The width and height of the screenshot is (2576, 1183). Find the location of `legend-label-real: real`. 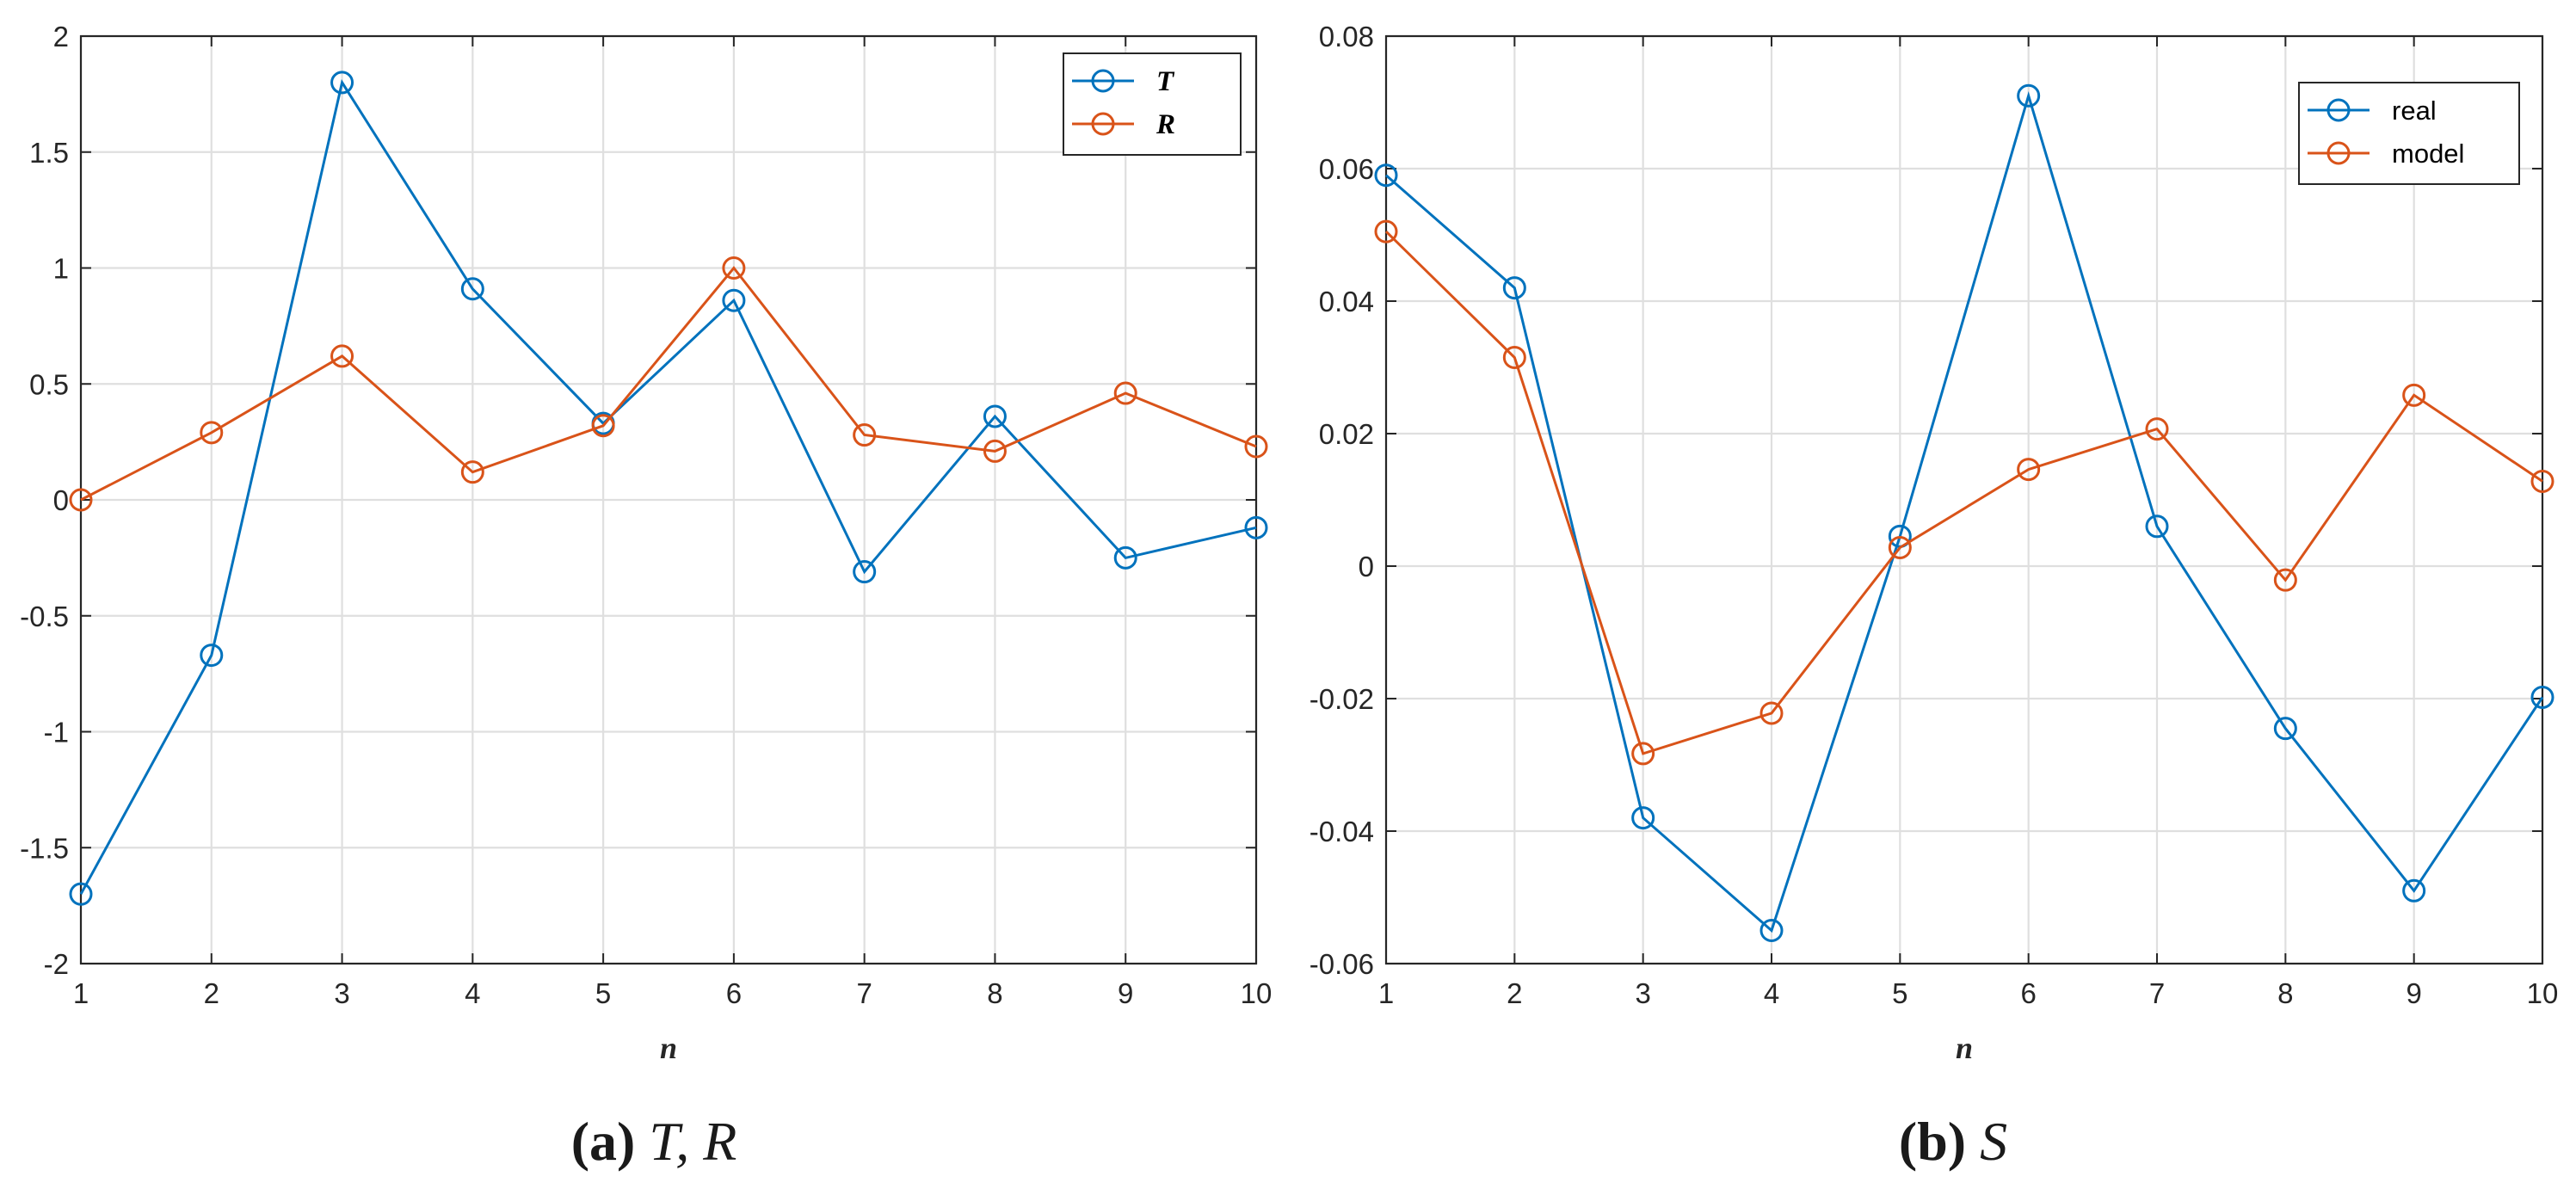

legend-label-real: real is located at coordinates (2415, 111).